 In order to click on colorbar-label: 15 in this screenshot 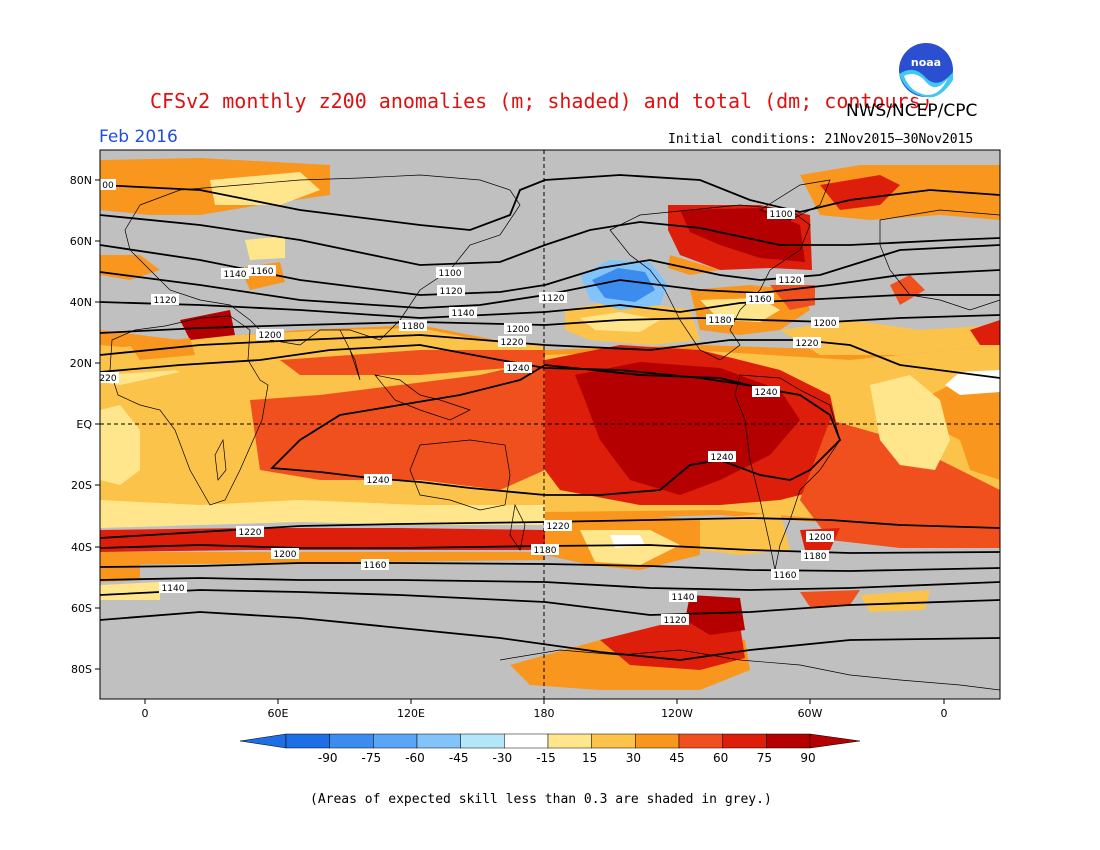, I will do `click(589, 758)`.